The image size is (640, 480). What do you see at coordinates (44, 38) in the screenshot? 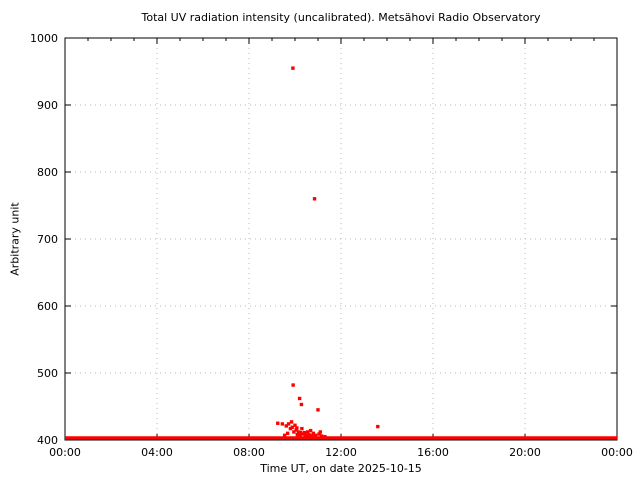
I see `y-tick-label: 1000` at bounding box center [44, 38].